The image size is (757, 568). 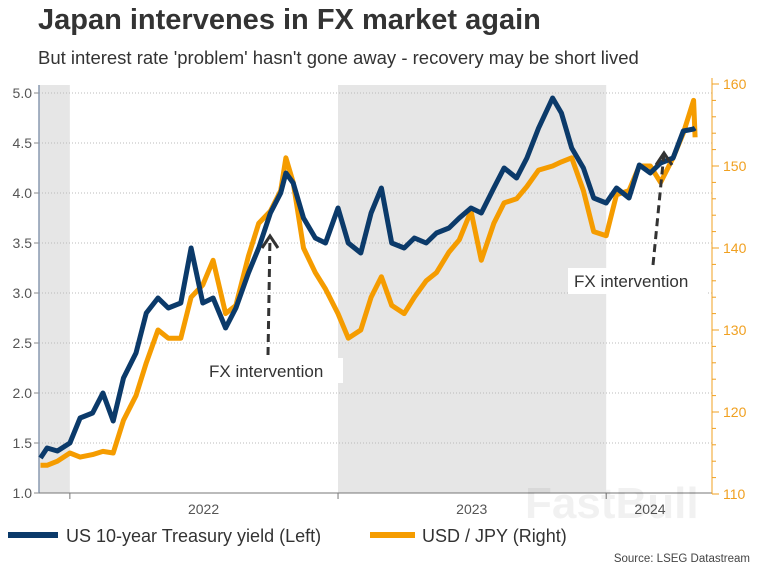 I want to click on x-tick-label: 2024, so click(x=649, y=509).